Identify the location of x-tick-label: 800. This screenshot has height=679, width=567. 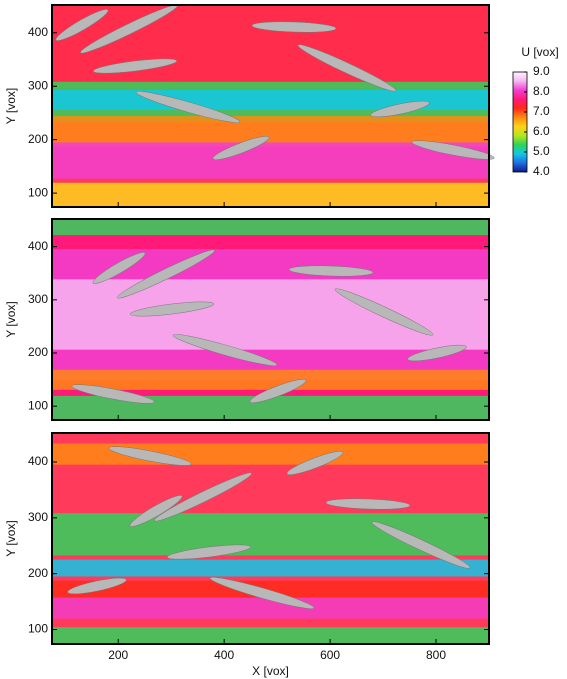
(436, 655).